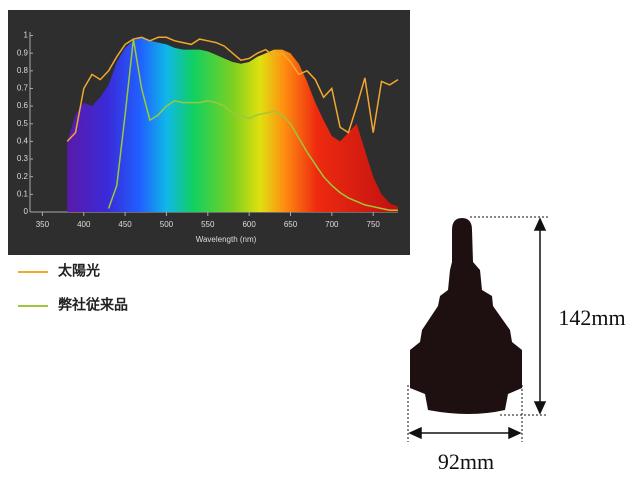  I want to click on dimension-arrows, so click(477, 328).